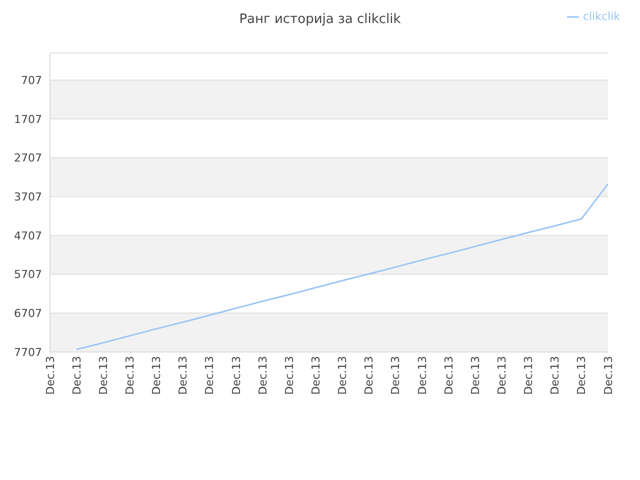 The width and height of the screenshot is (640, 480). What do you see at coordinates (28, 119) in the screenshot?
I see `y-tick-label: 1707` at bounding box center [28, 119].